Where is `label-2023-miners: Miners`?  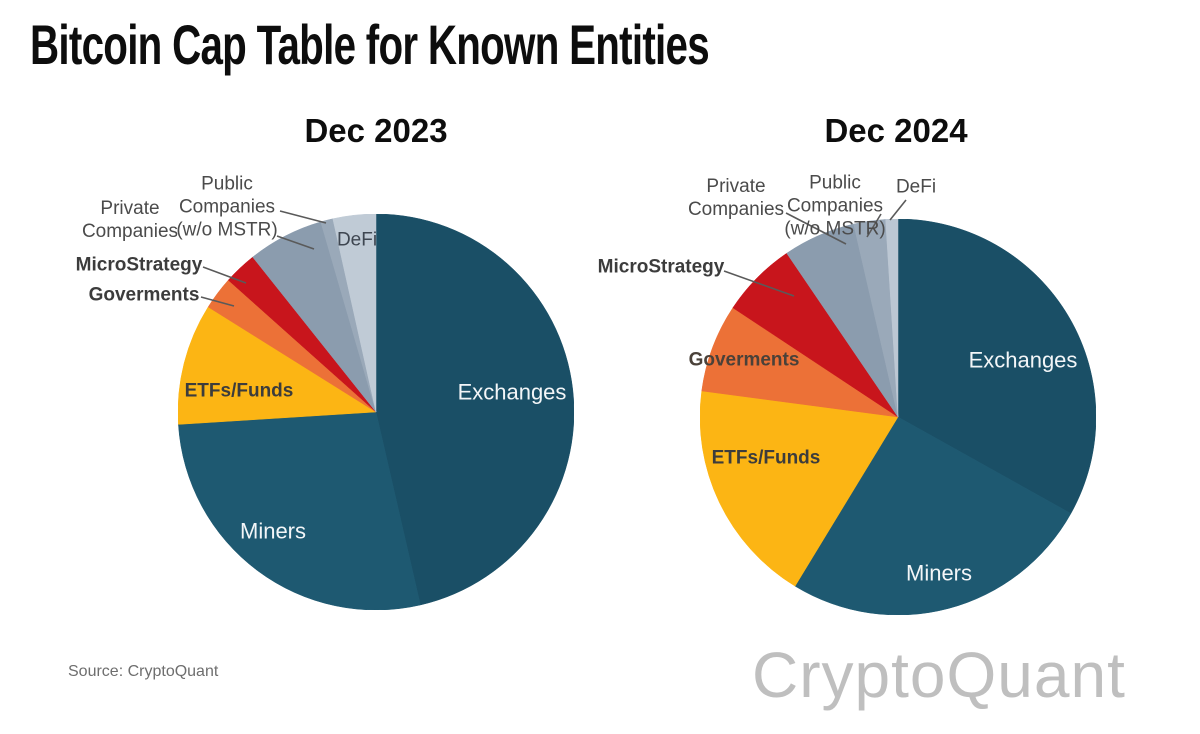
label-2023-miners: Miners is located at coordinates (273, 531).